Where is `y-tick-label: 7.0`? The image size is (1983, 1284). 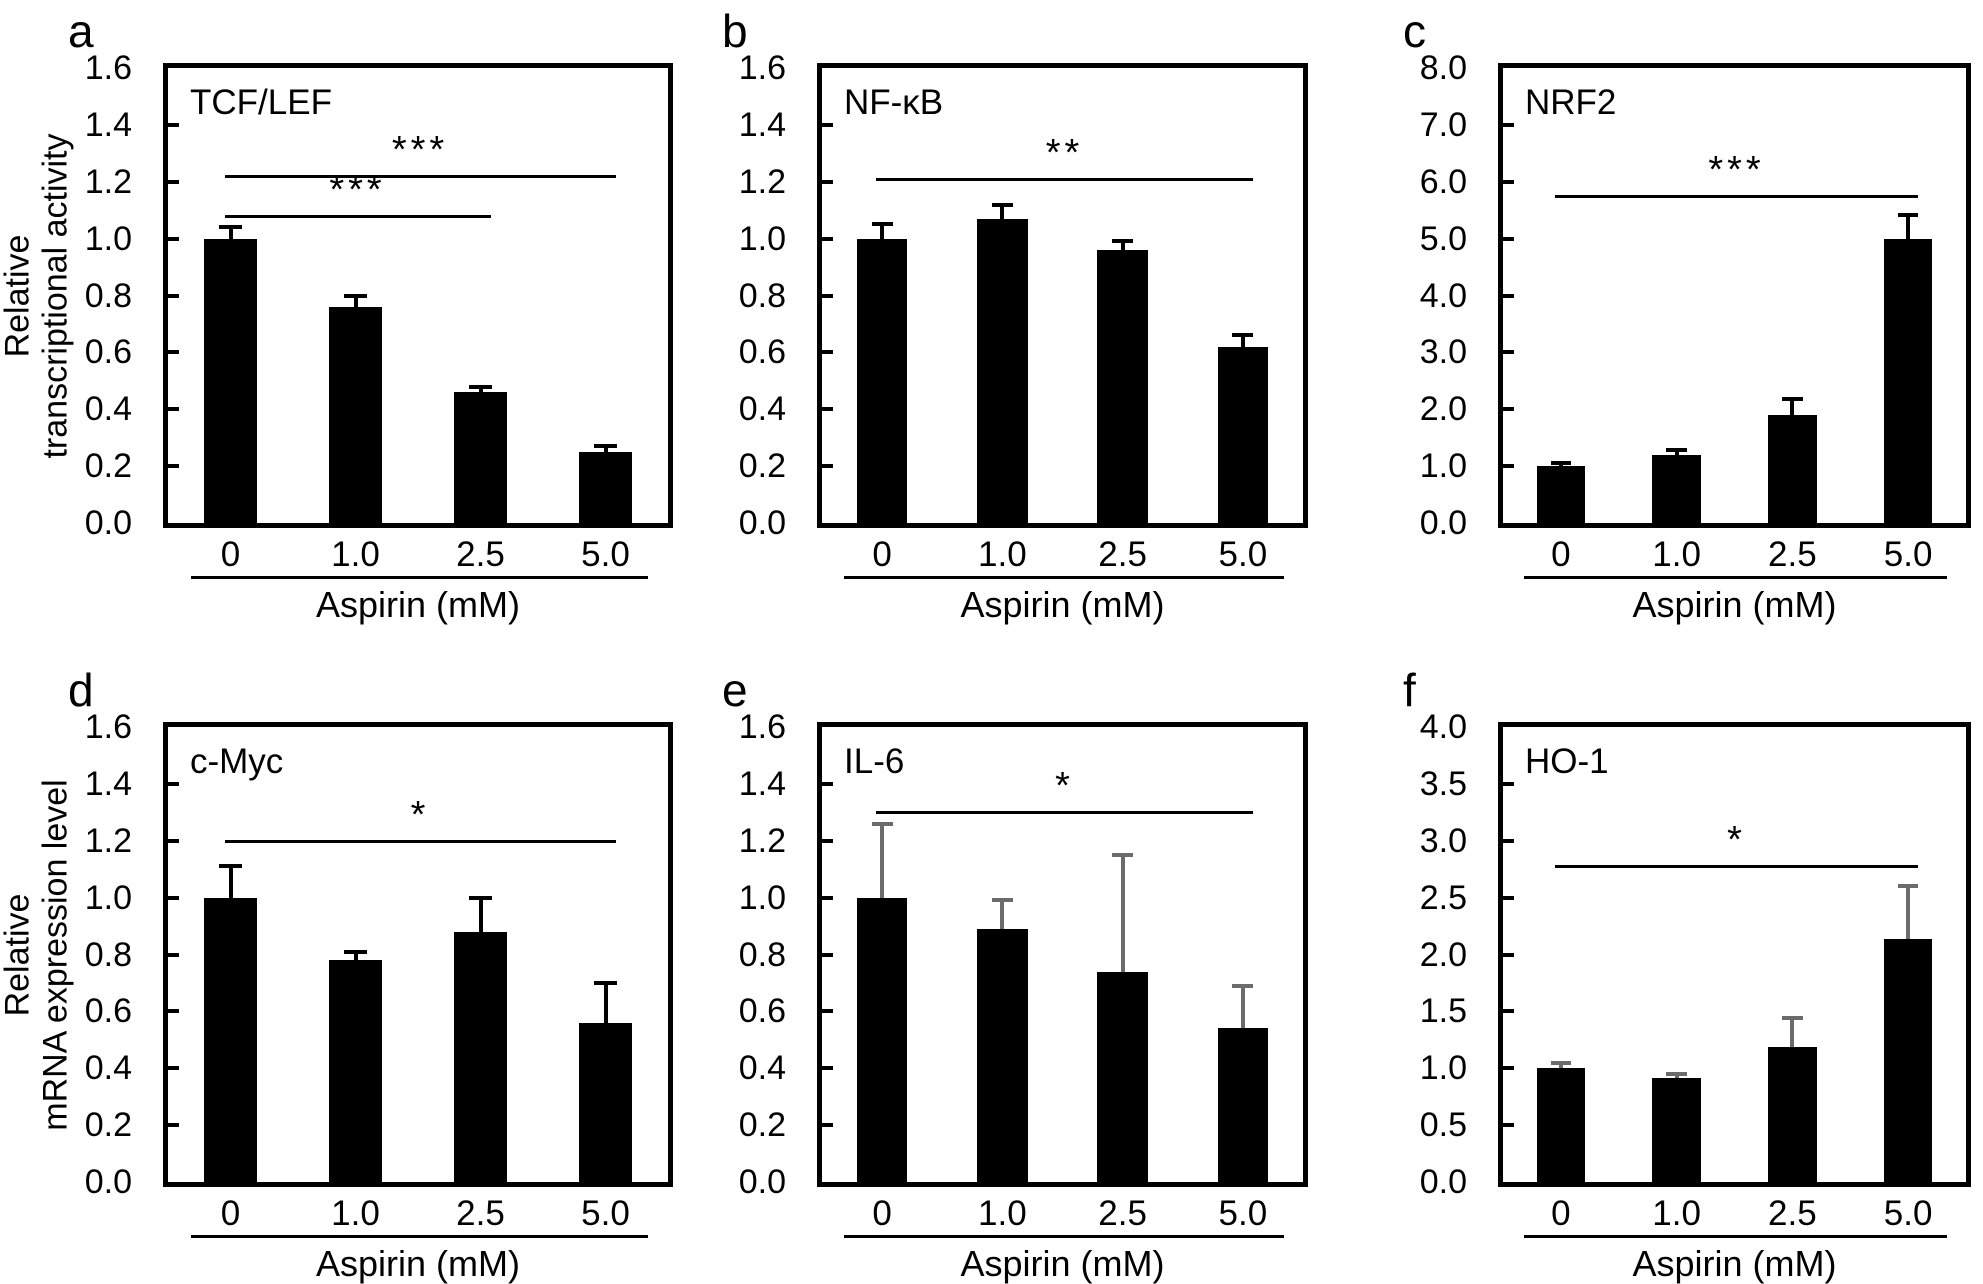
y-tick-label: 7.0 is located at coordinates (1443, 124).